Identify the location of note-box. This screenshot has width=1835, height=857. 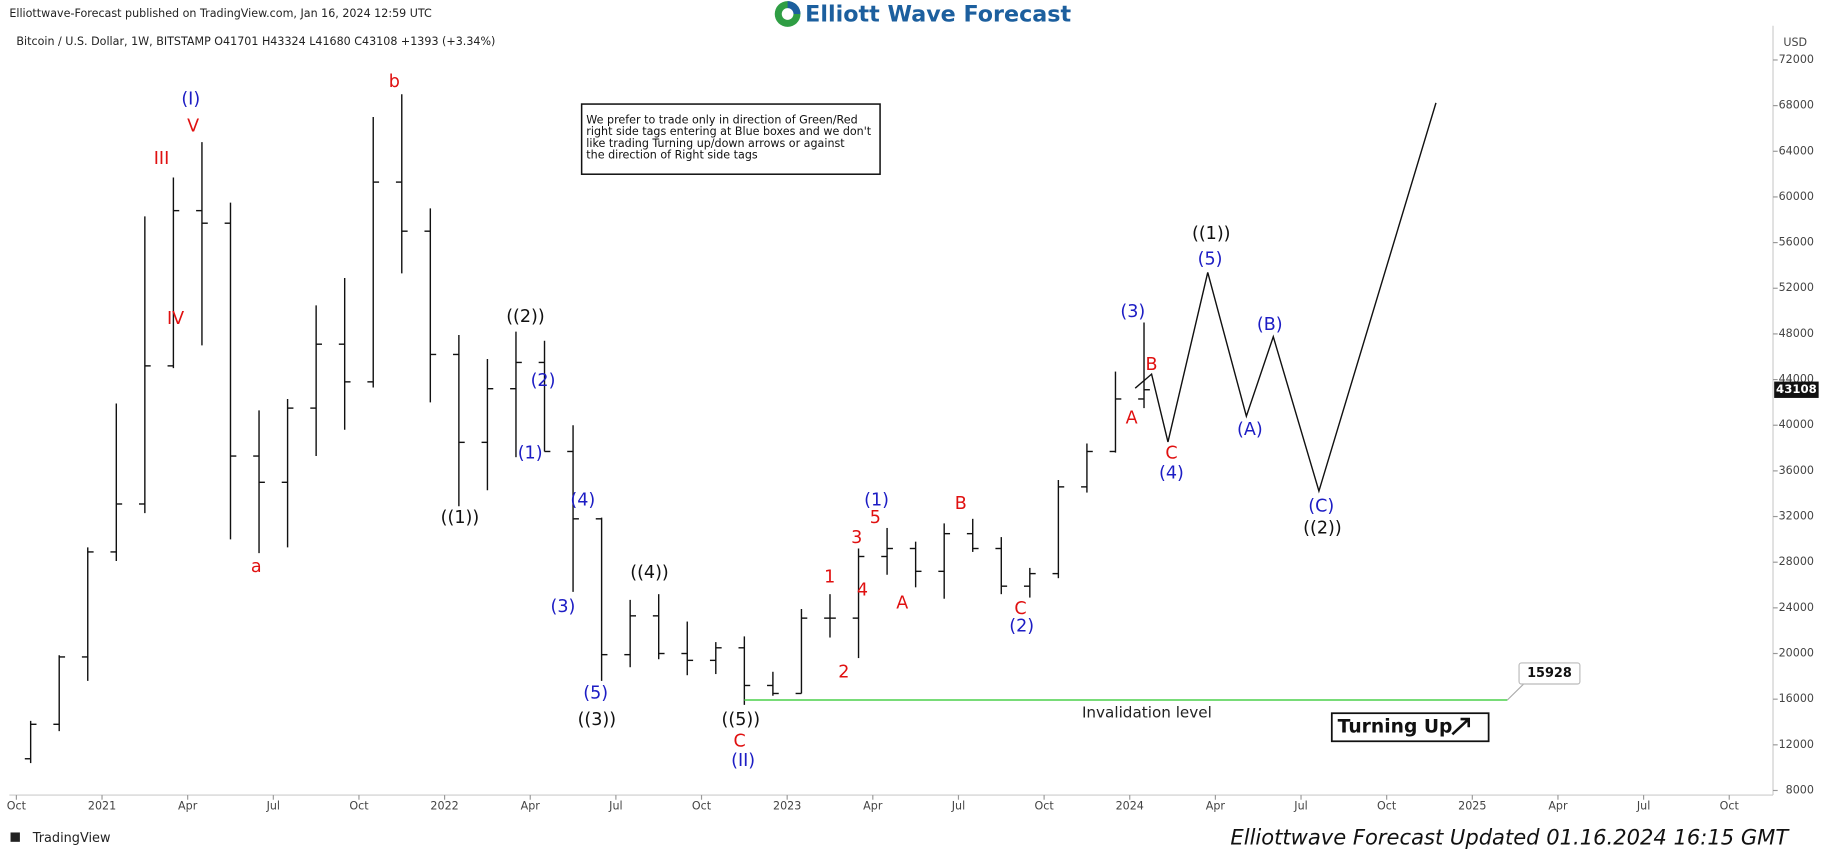
(730, 139).